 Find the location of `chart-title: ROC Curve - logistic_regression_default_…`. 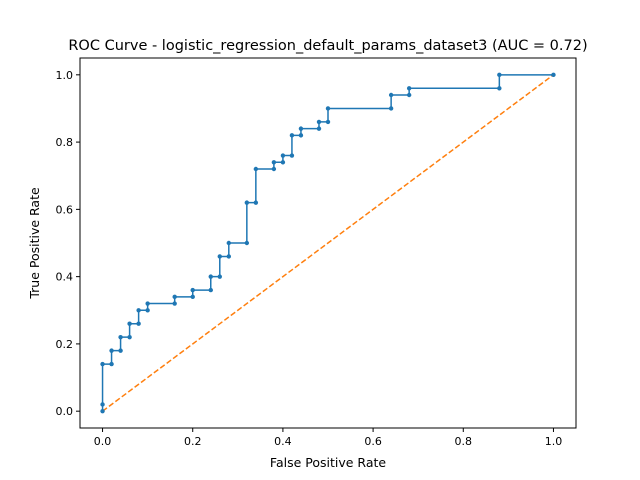

chart-title: ROC Curve - logistic_regression_default_… is located at coordinates (327, 46).